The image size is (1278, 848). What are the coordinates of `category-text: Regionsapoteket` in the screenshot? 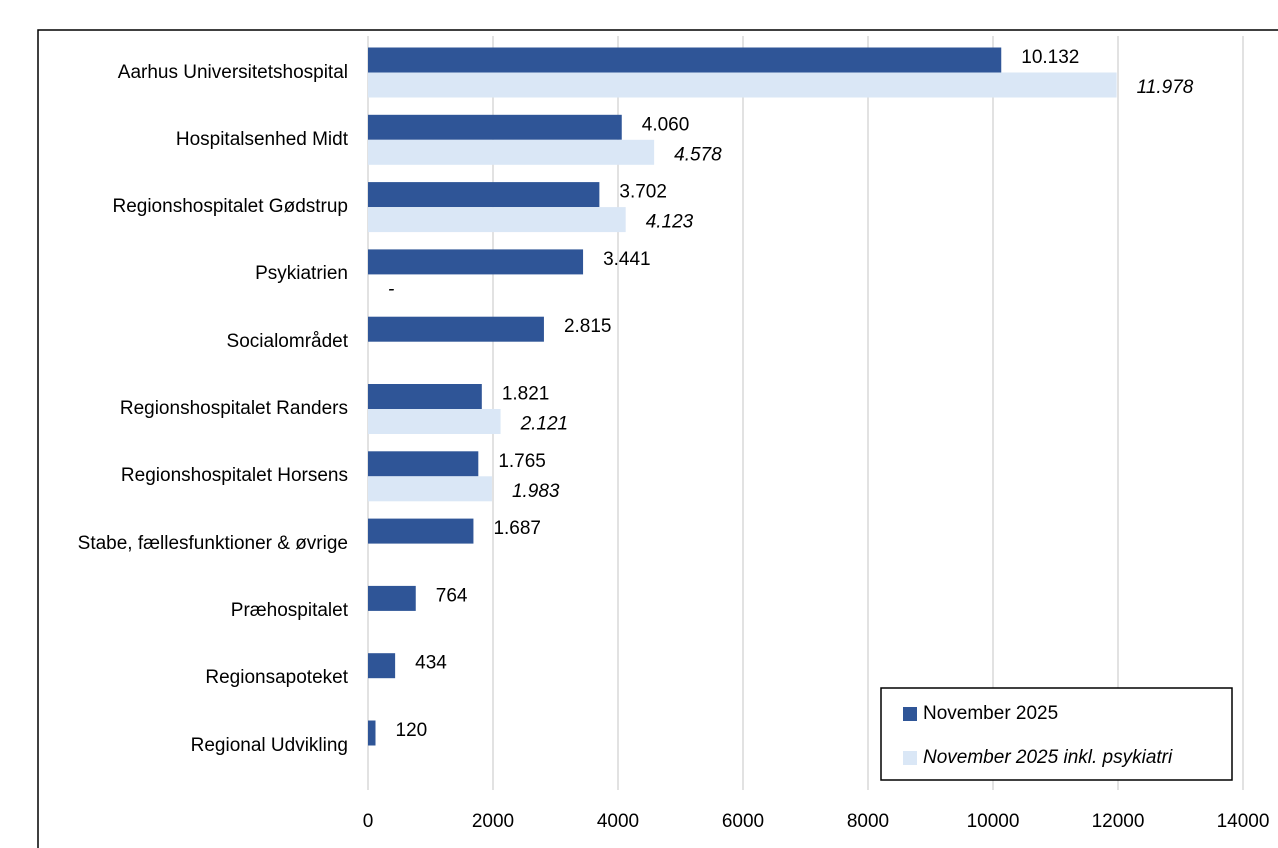 It's located at (276, 678).